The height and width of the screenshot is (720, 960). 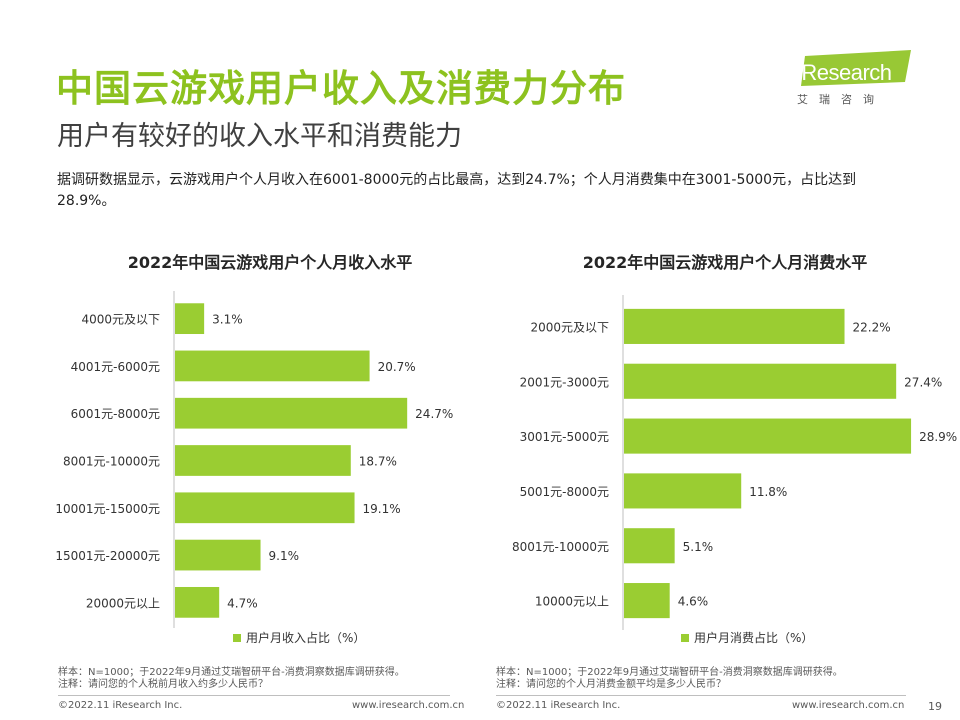 I want to click on spending-category-label: 2001元-3000元, so click(x=564, y=382).